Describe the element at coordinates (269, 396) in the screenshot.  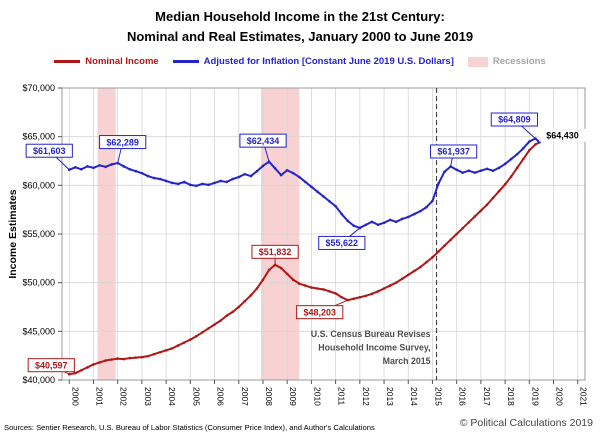
I see `svg-text: 2008` at that location.